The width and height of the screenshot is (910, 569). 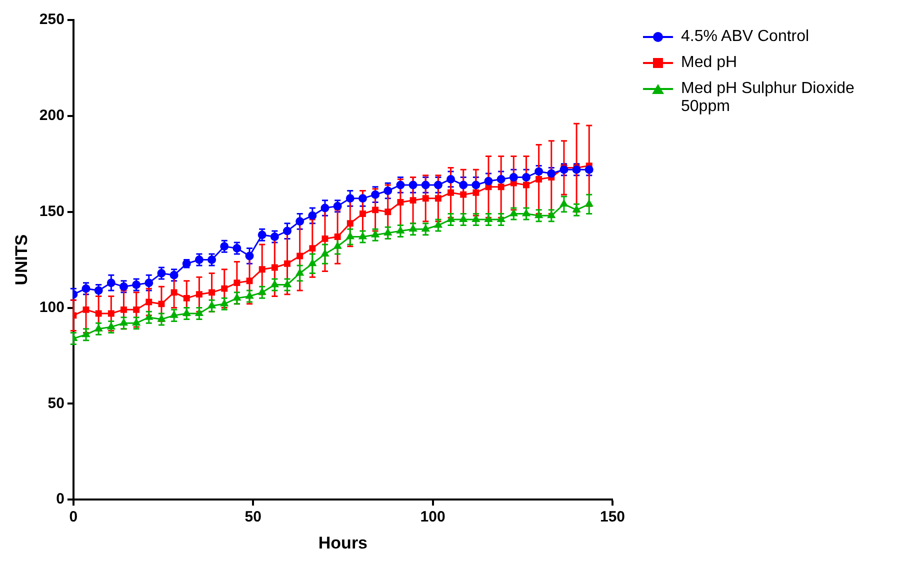 I want to click on y-tick-label: 0, so click(x=60, y=499).